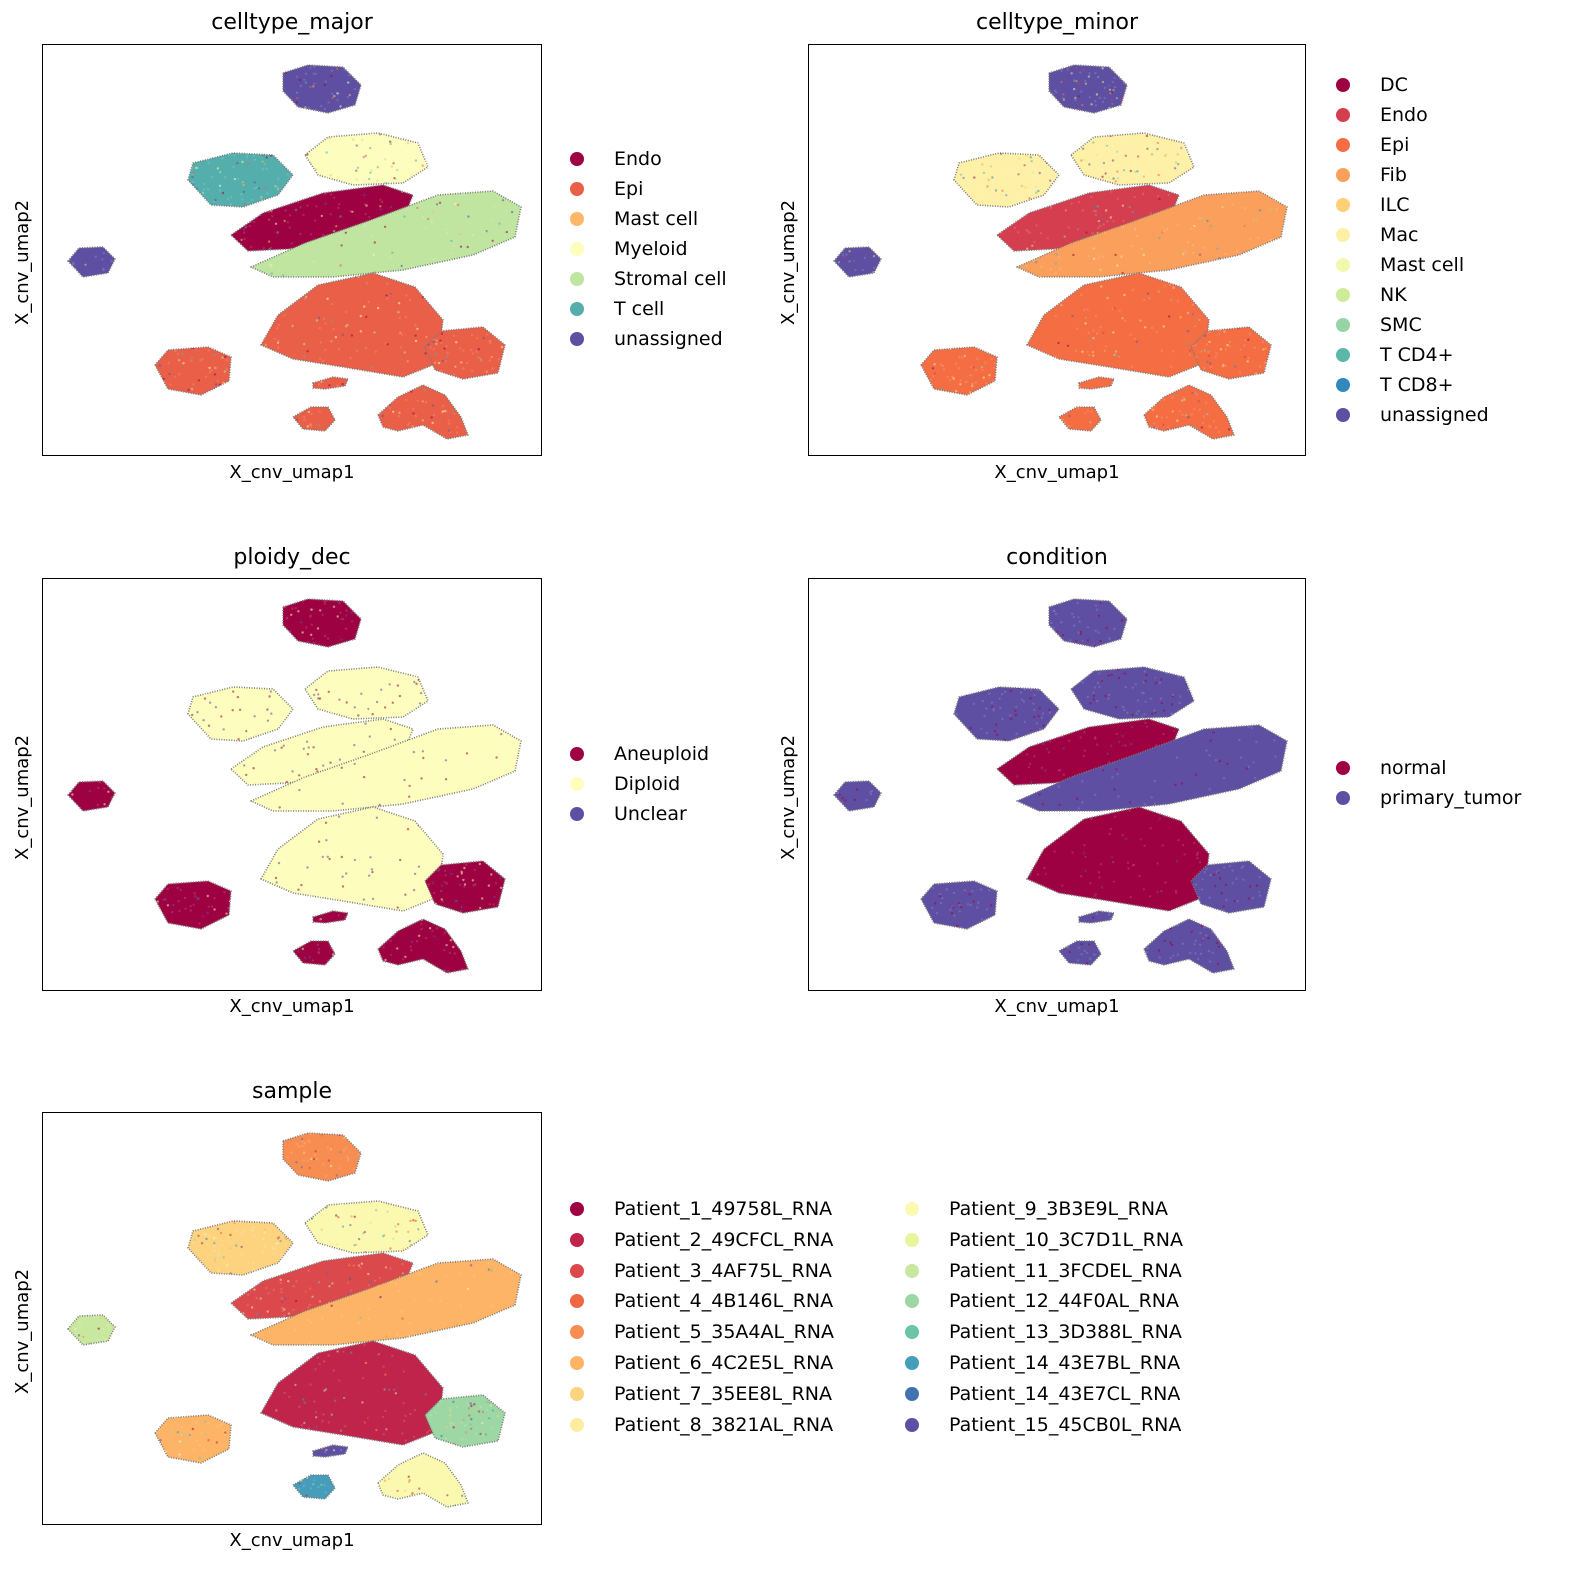 The width and height of the screenshot is (1585, 1596). What do you see at coordinates (723, 1393) in the screenshot?
I see `legend-label: Patient_7_35EE8L_RNA` at bounding box center [723, 1393].